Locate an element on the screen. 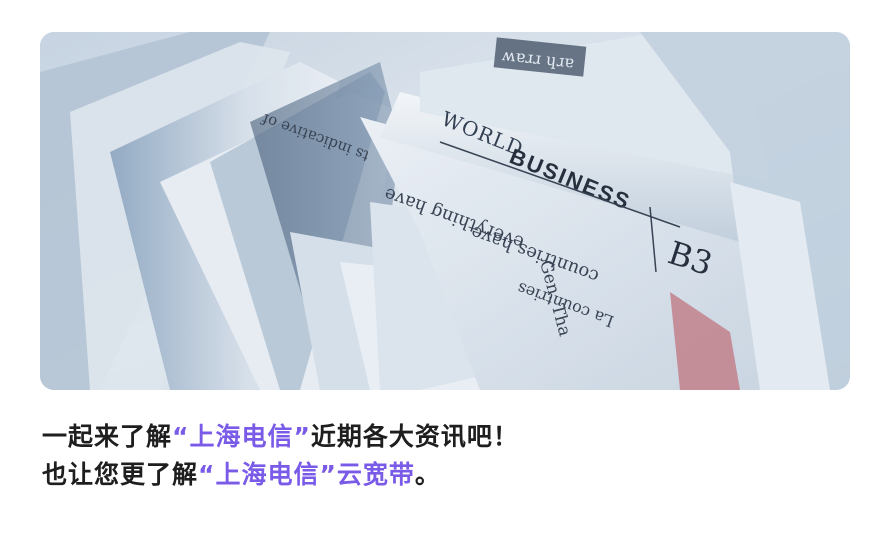 The image size is (890, 555). article-caption: 一起来了解“上海电信”近期各大资讯吧！ 也让您更了解“上海电信”云宽带。 is located at coordinates (442, 456).